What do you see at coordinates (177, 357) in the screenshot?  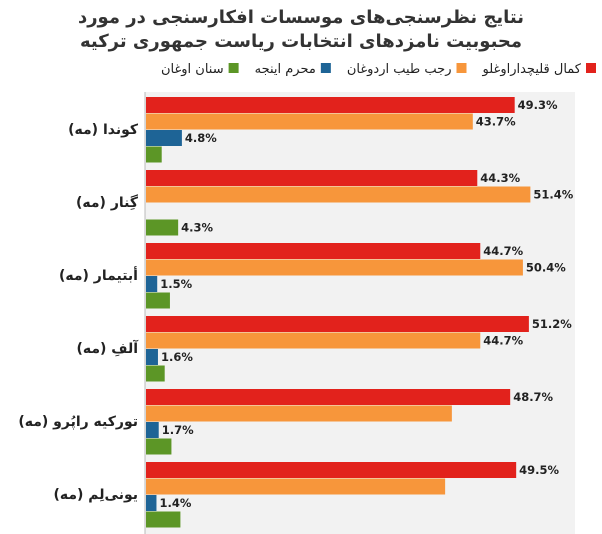 I see `data-label-3-2: 1.6%` at bounding box center [177, 357].